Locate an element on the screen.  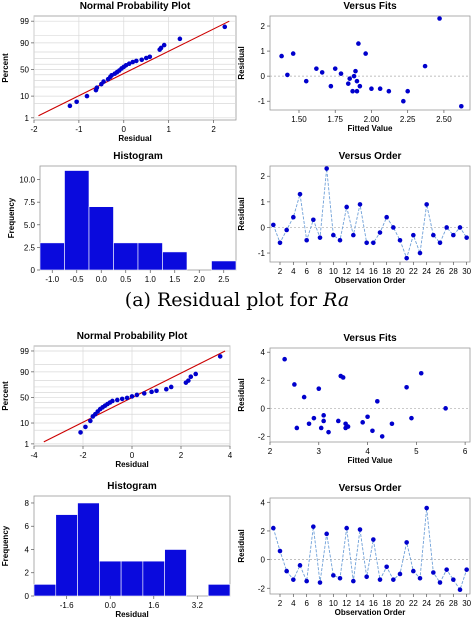
b-hist-xtick-label: 0.0 is located at coordinates (111, 605).